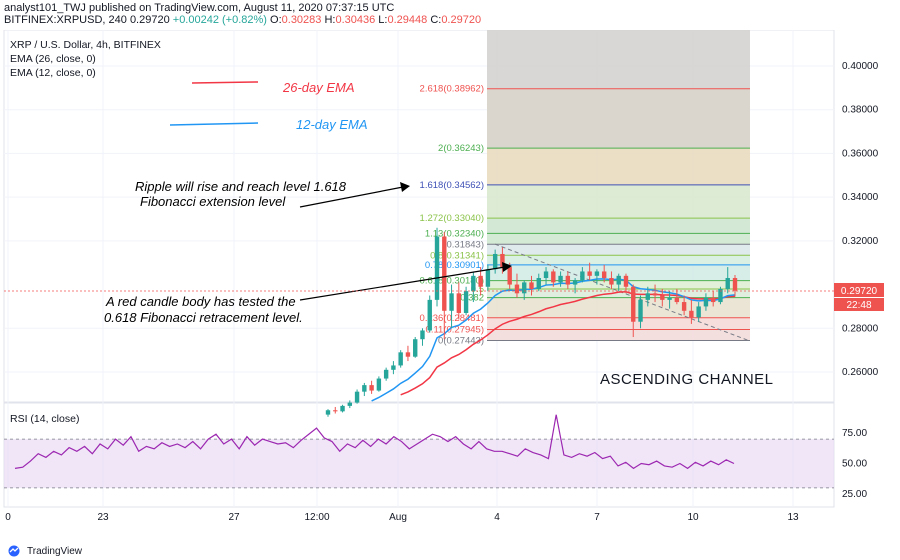 This screenshot has height=560, width=900. I want to click on time-tick-7: 10, so click(693, 517).